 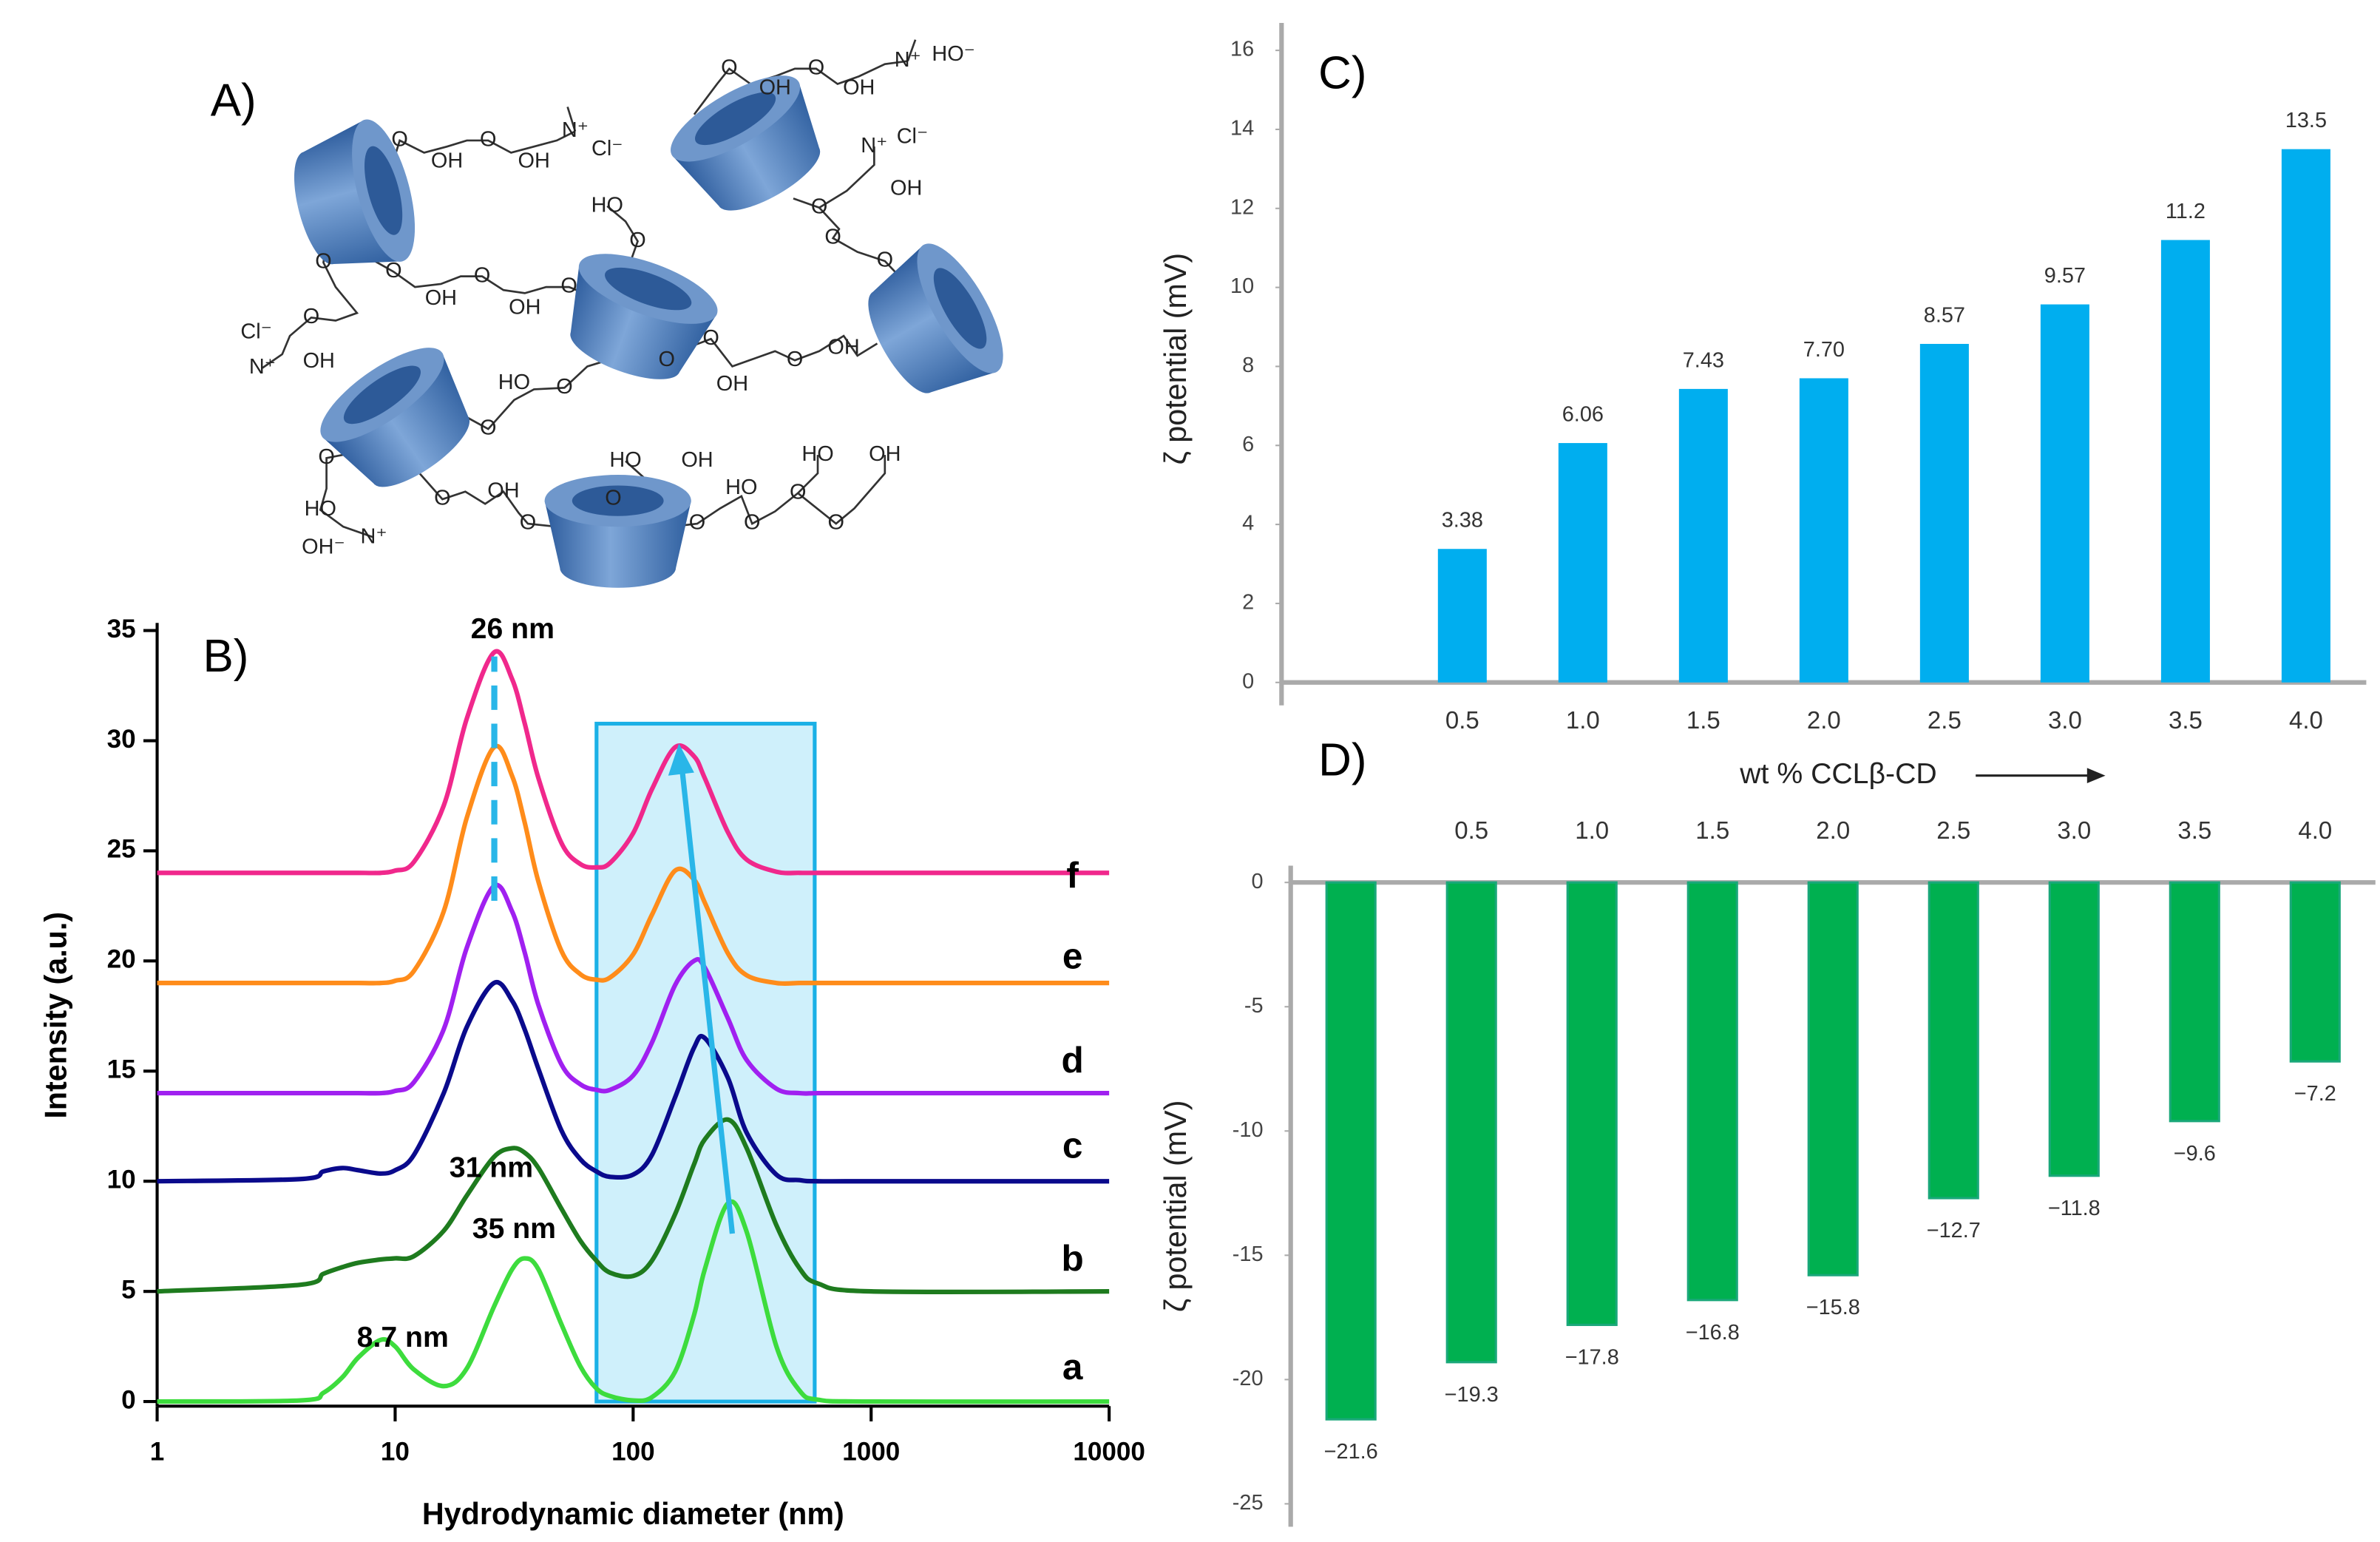 What do you see at coordinates (1583, 720) in the screenshot?
I see `x-tick-label: 1.0` at bounding box center [1583, 720].